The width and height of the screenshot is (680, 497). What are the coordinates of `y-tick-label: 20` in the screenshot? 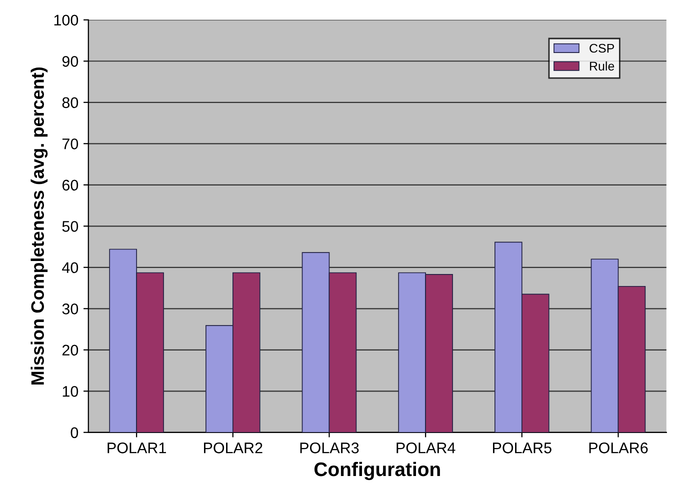 It's located at (70, 350).